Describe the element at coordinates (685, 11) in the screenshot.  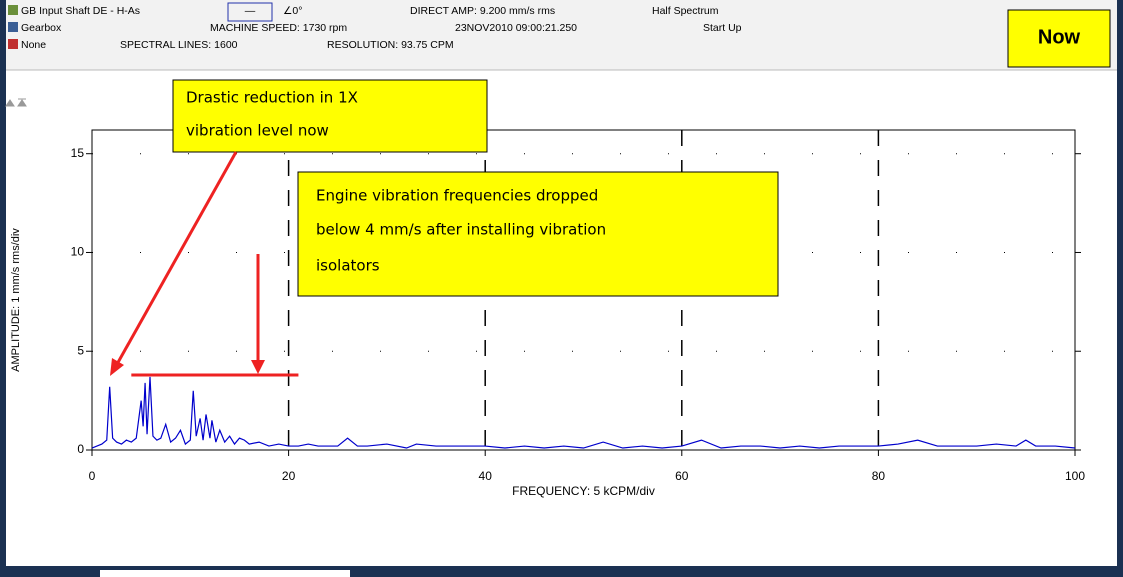
I see `header-text: Half Spectrum` at that location.